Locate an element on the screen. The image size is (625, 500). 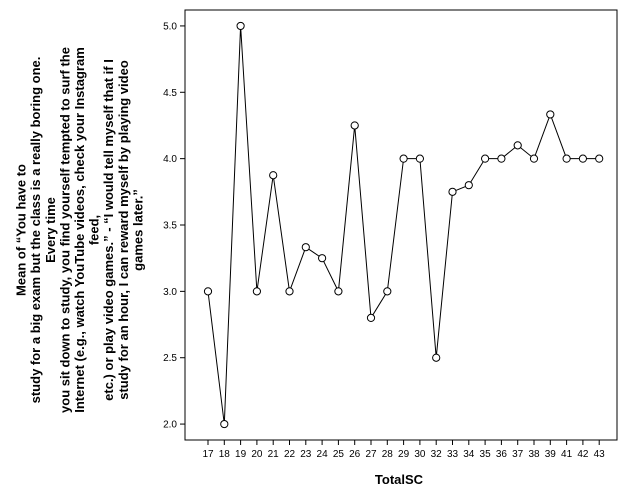
y-tick-label: 3.5 is located at coordinates (170, 226).